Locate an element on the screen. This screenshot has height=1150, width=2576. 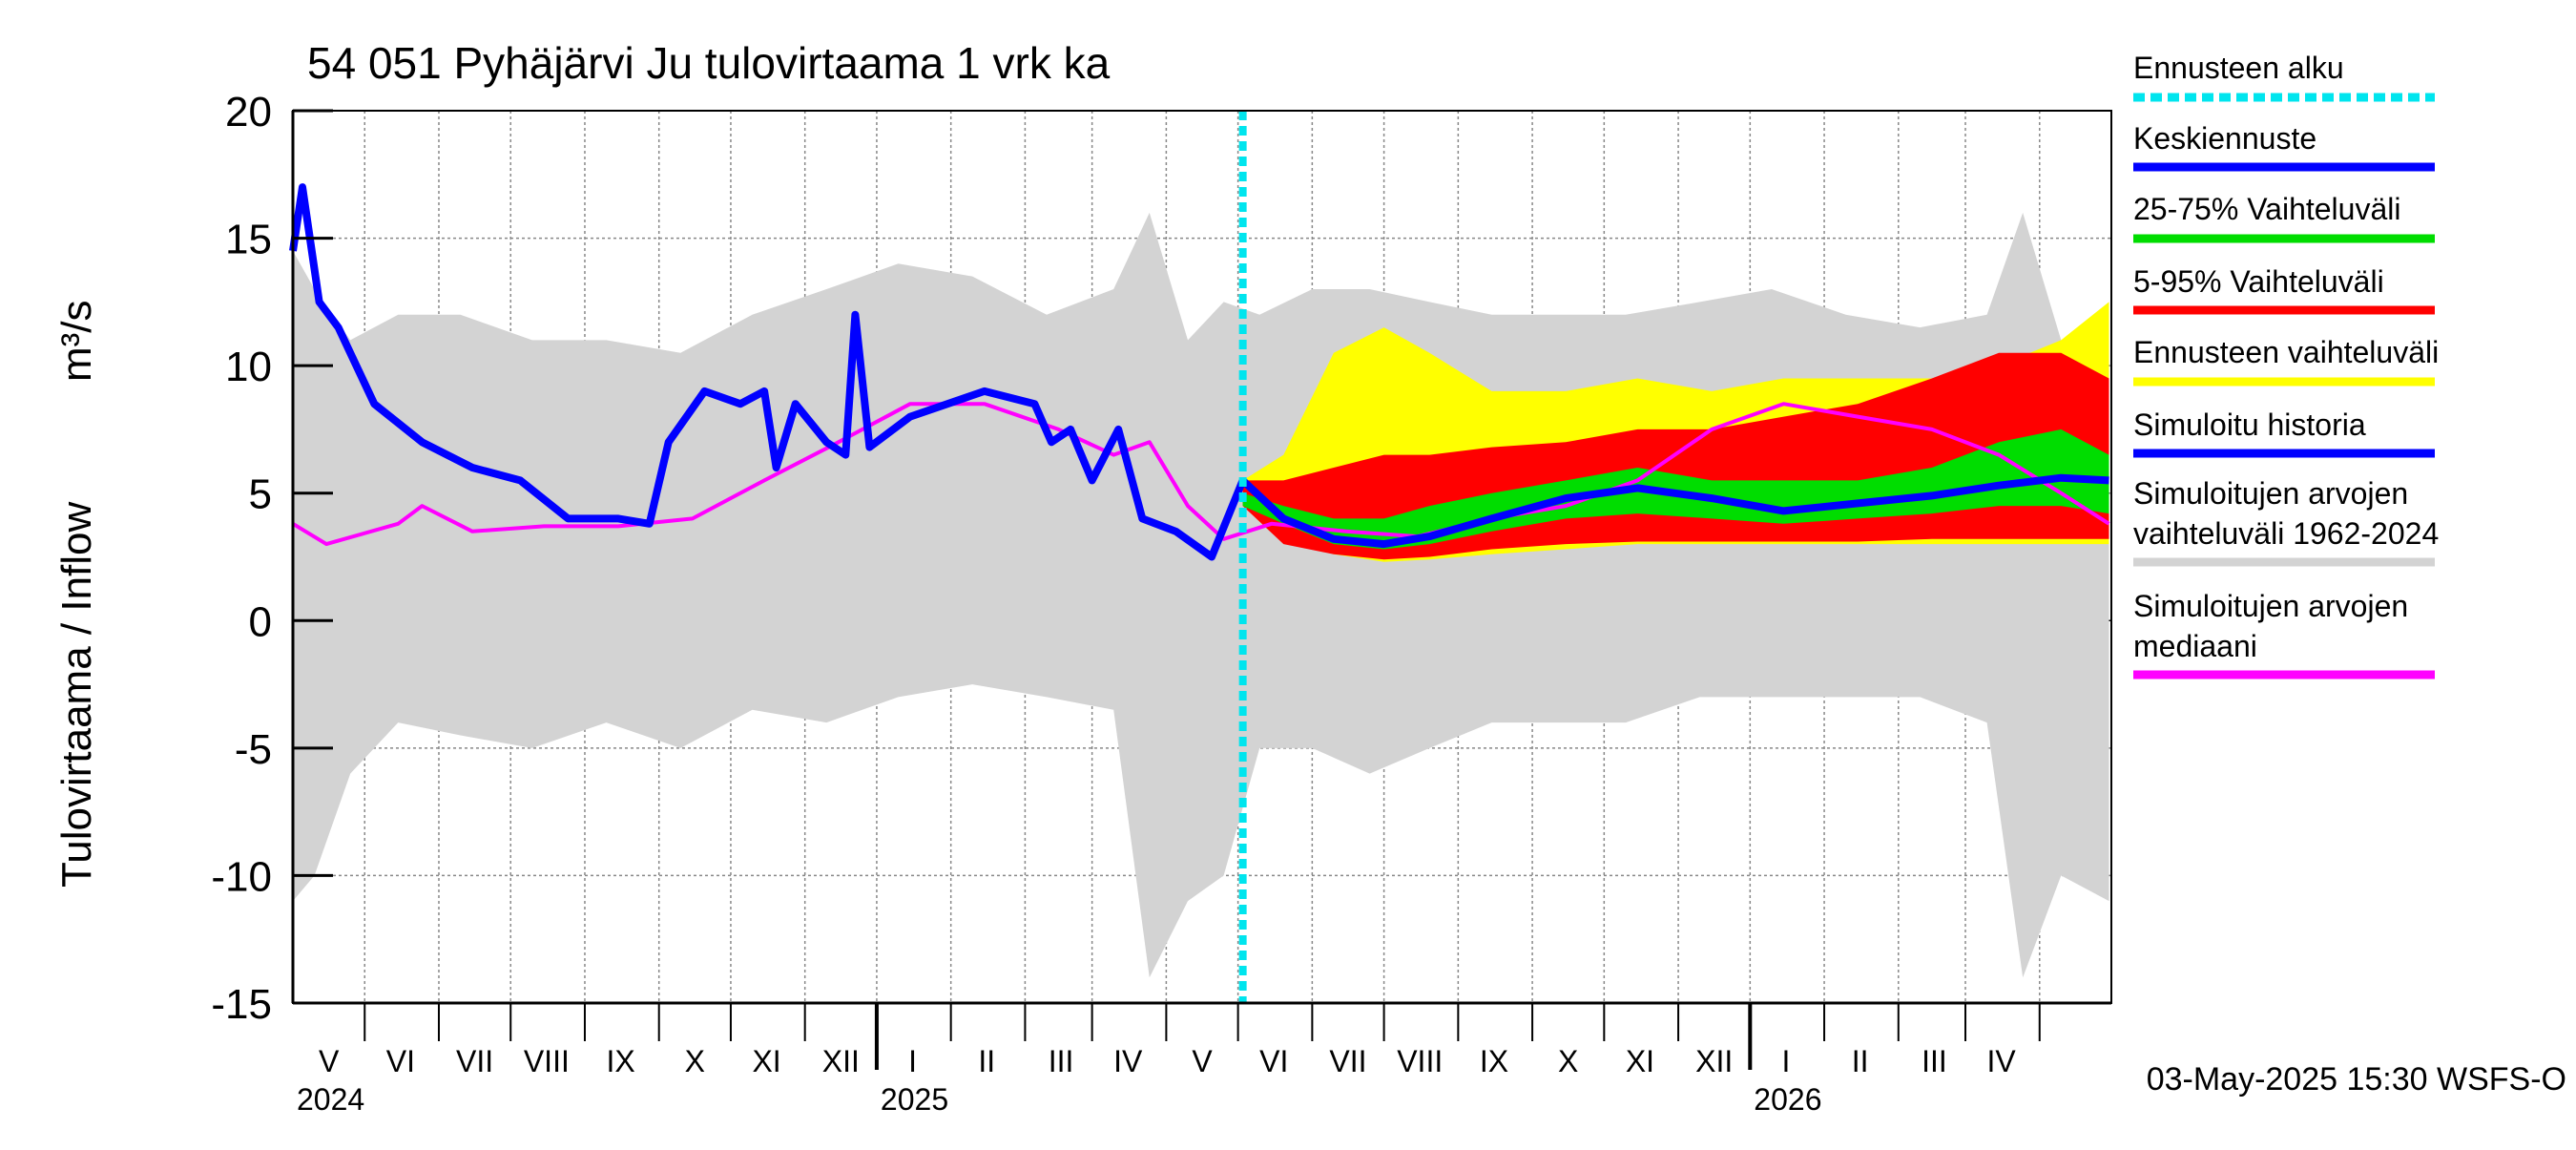
x-year-label: 2025 is located at coordinates (914, 1099).